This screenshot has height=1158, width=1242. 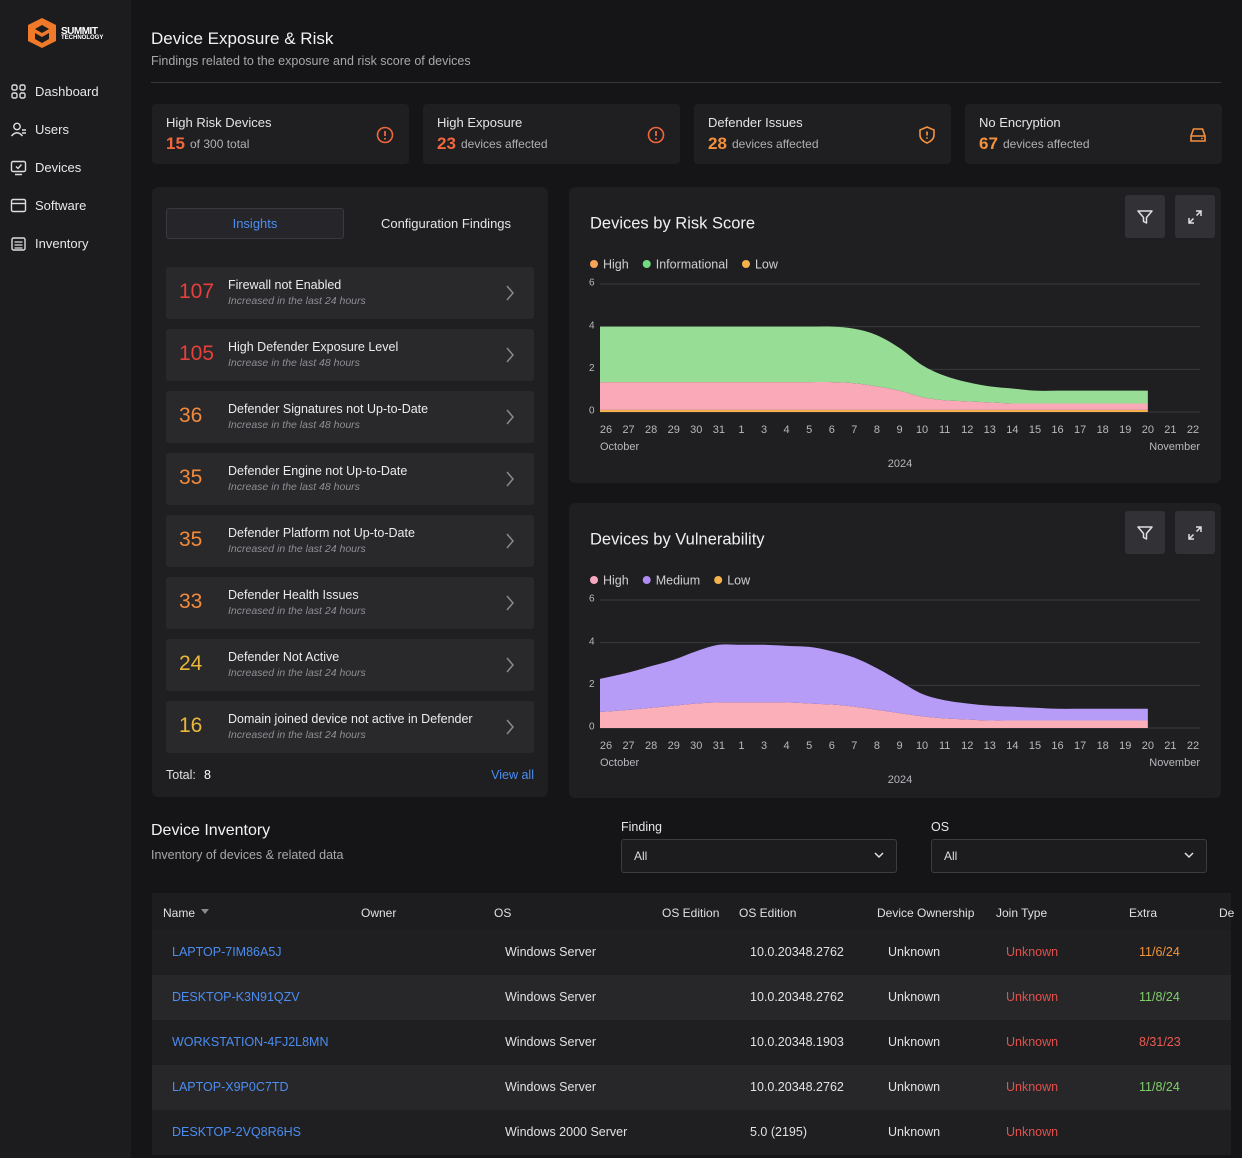 I want to click on card-value: 67, so click(x=988, y=143).